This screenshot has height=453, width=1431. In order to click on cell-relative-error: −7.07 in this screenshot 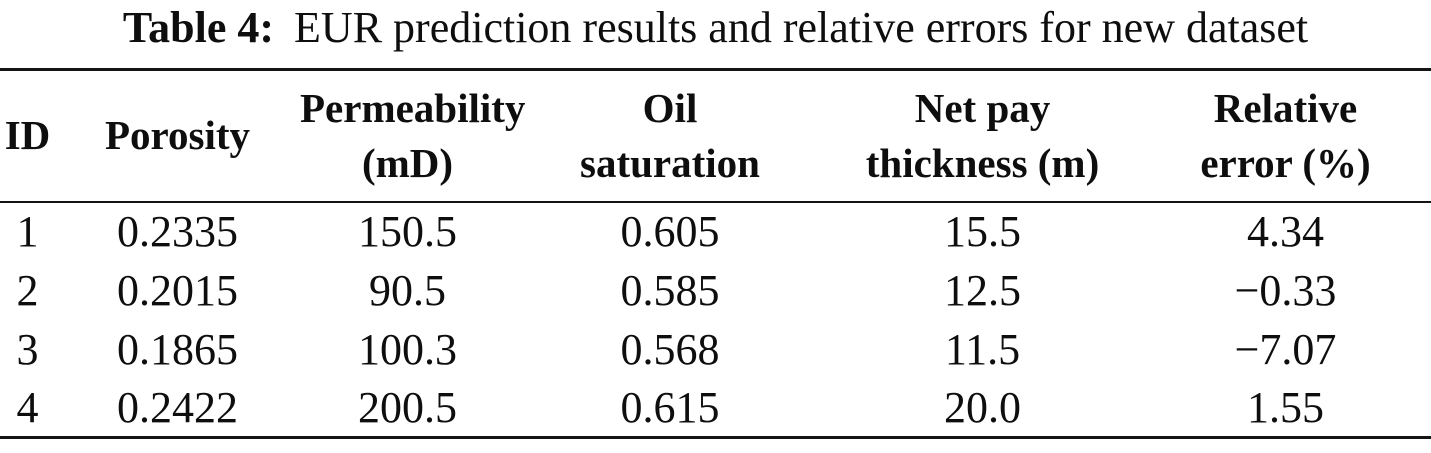, I will do `click(1285, 349)`.